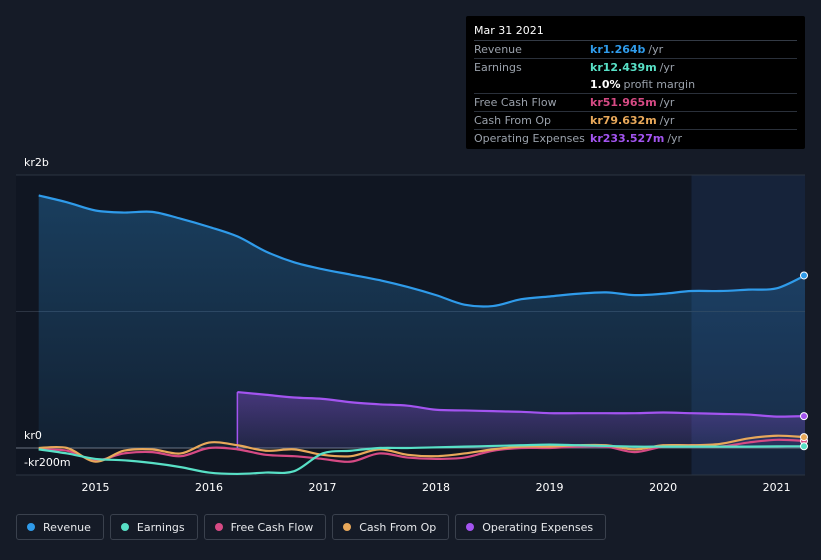 The image size is (821, 560). What do you see at coordinates (627, 138) in the screenshot?
I see `tooltip-row-value: kr233.527m` at bounding box center [627, 138].